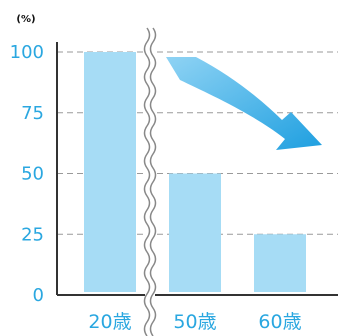 The width and height of the screenshot is (338, 336). Describe the element at coordinates (279, 322) in the screenshot. I see `x-tick-label: 60歳` at that location.